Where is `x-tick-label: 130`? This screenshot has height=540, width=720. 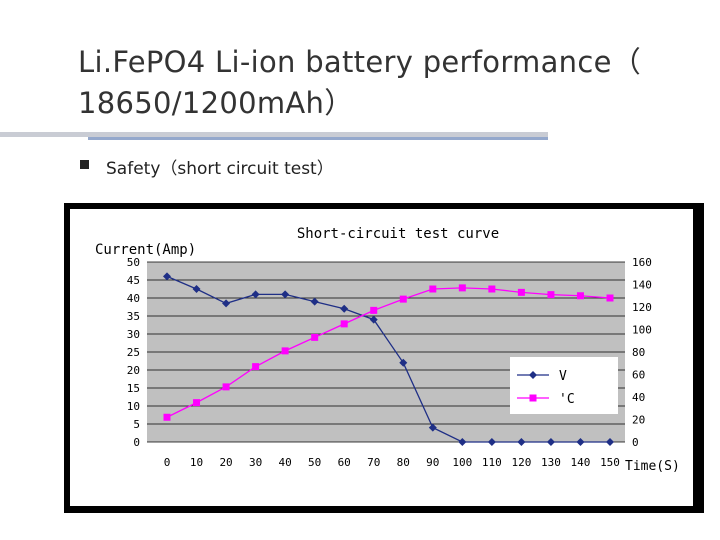 x-tick-label: 130 is located at coordinates (551, 462).